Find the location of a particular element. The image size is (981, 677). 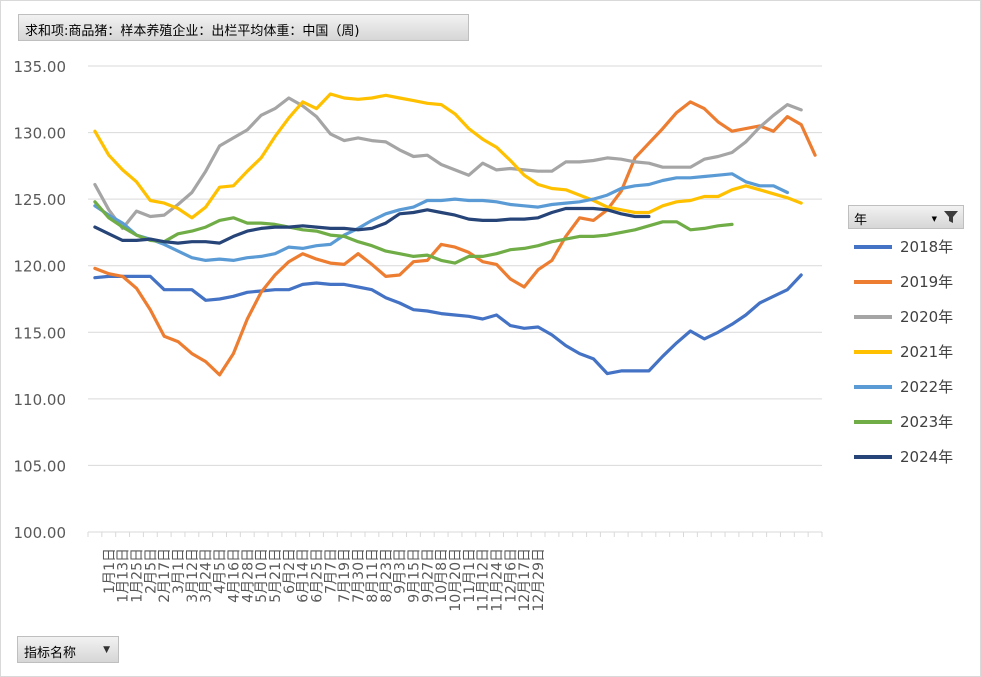

x-tick-label: 4月28日 is located at coordinates (248, 575).